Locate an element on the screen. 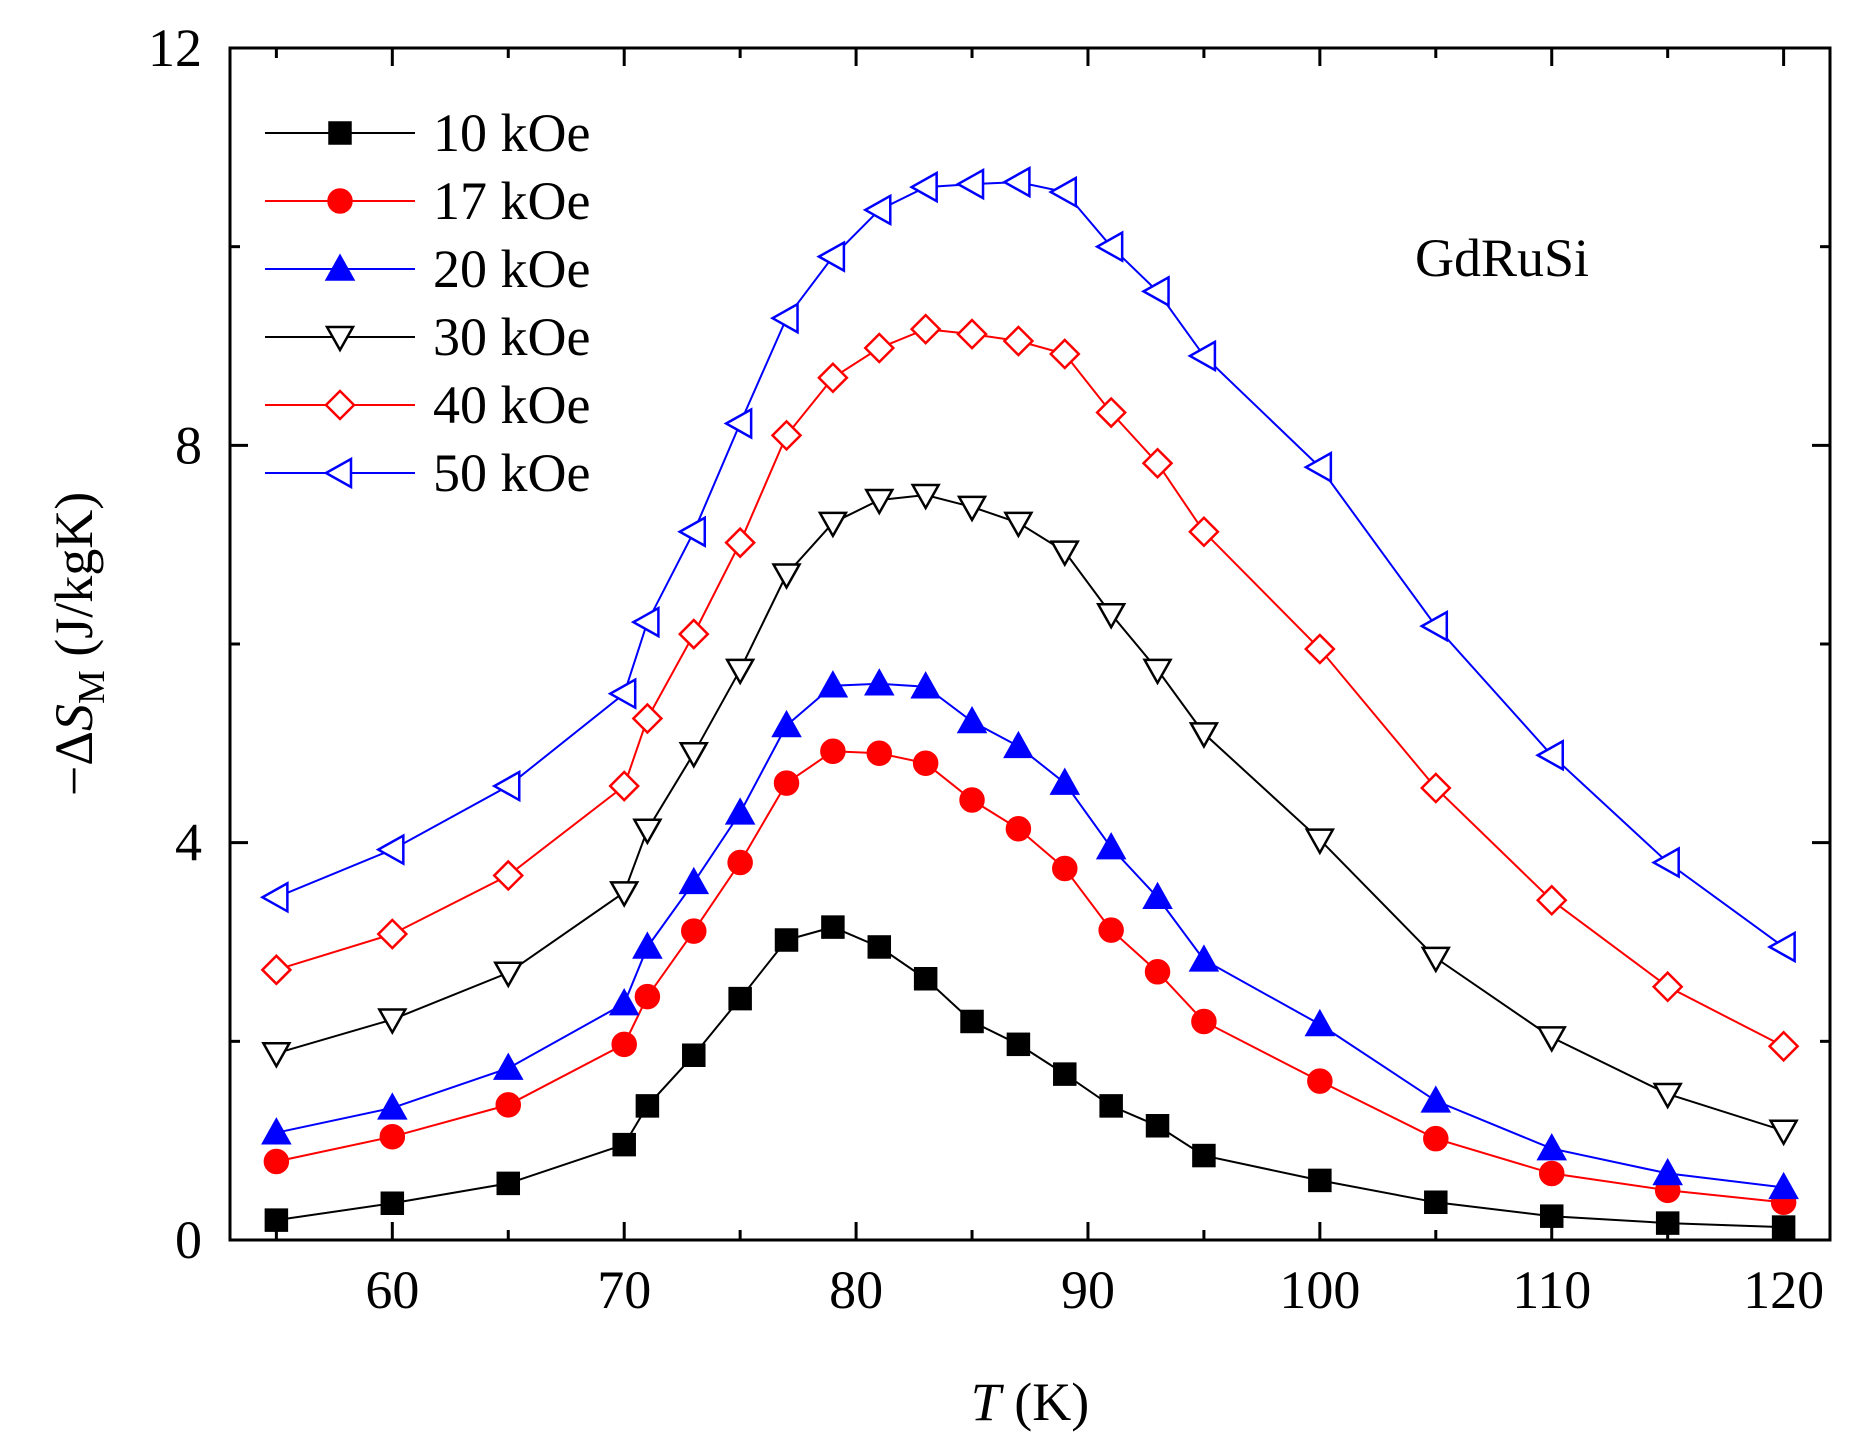 This screenshot has width=1855, height=1455. legend: 10 kOe 17 kOe 20 kOe 30 kOe 40 kOe 50 kOe is located at coordinates (427, 303).